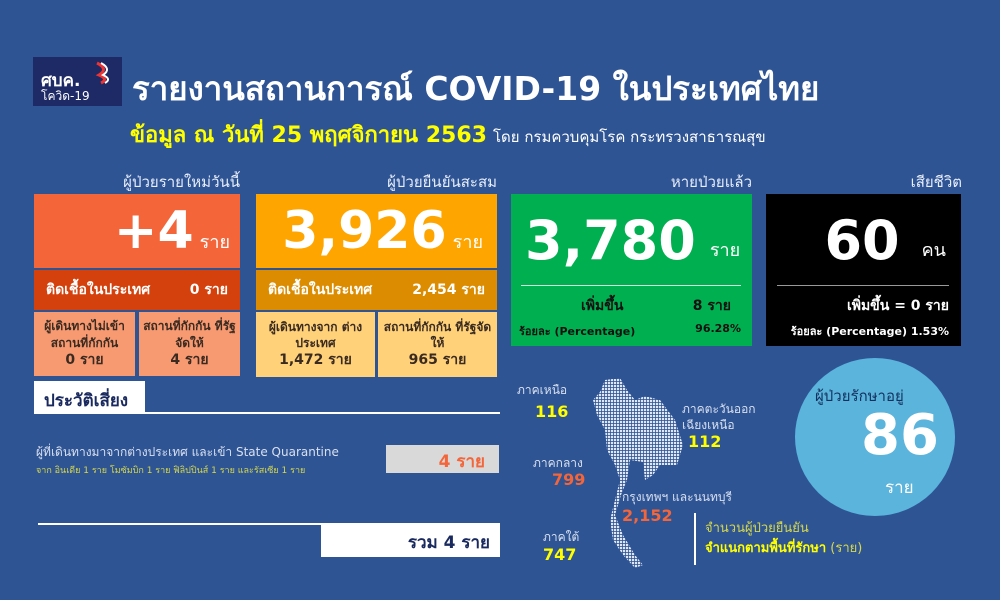 The image size is (1000, 600). What do you see at coordinates (189, 344) in the screenshot?
I see `new-sub2: สถานที่กักกัน ที่รัฐจัดให้ 4 ราย` at bounding box center [189, 344].